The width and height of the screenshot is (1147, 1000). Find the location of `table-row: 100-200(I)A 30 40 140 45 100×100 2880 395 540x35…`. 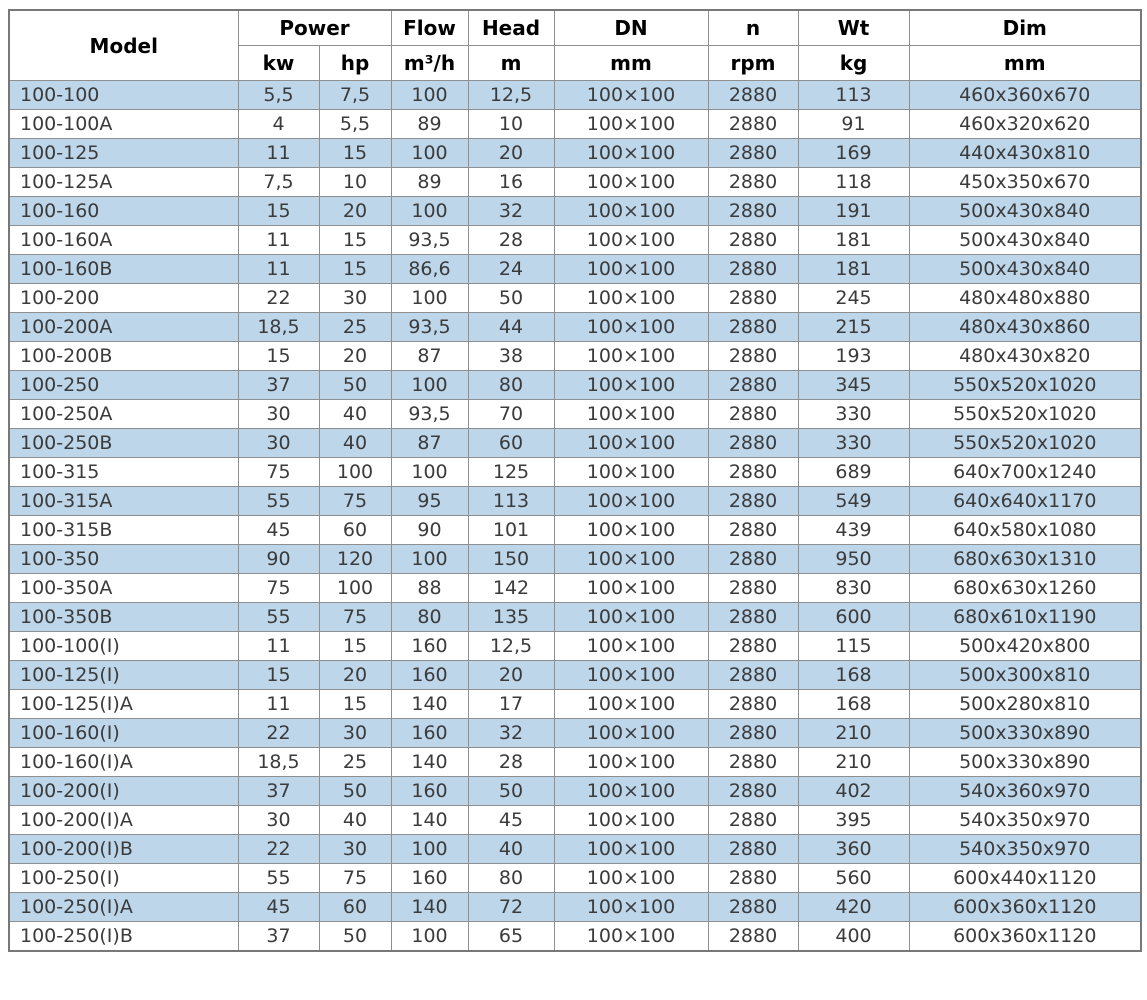

table-row: 100-200(I)A 30 40 140 45 100×100 2880 395 540x35… is located at coordinates (575, 820).